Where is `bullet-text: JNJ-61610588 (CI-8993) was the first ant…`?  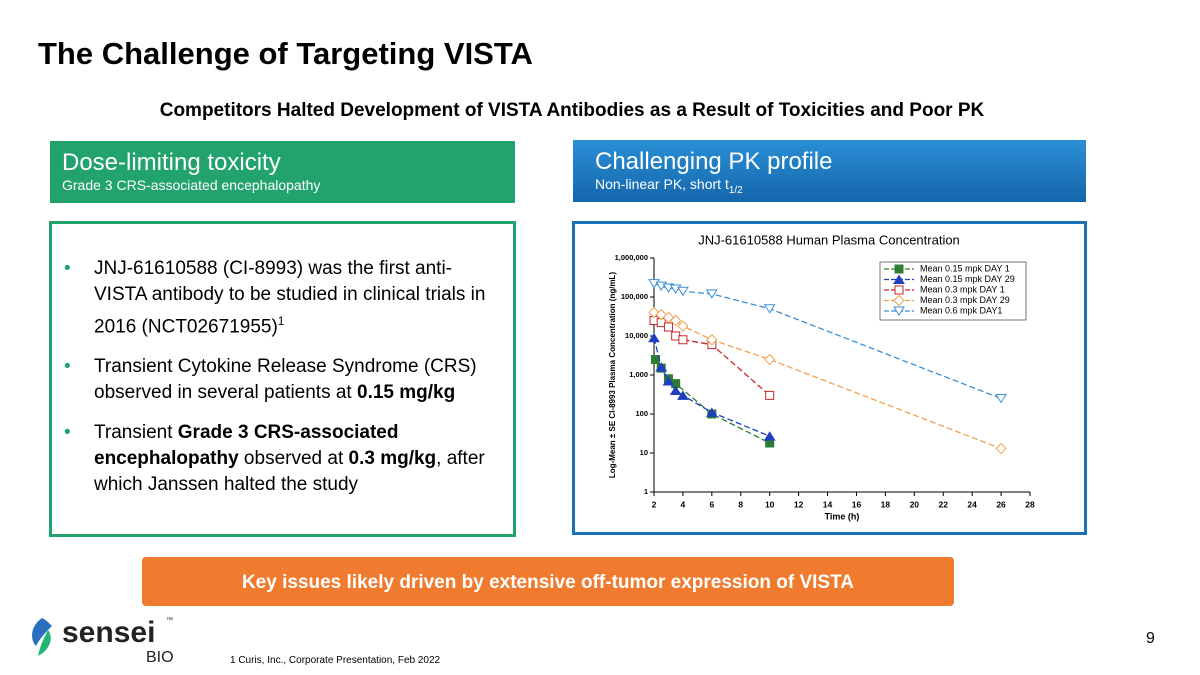 bullet-text: JNJ-61610588 (CI-8993) was the first ant… is located at coordinates (290, 298).